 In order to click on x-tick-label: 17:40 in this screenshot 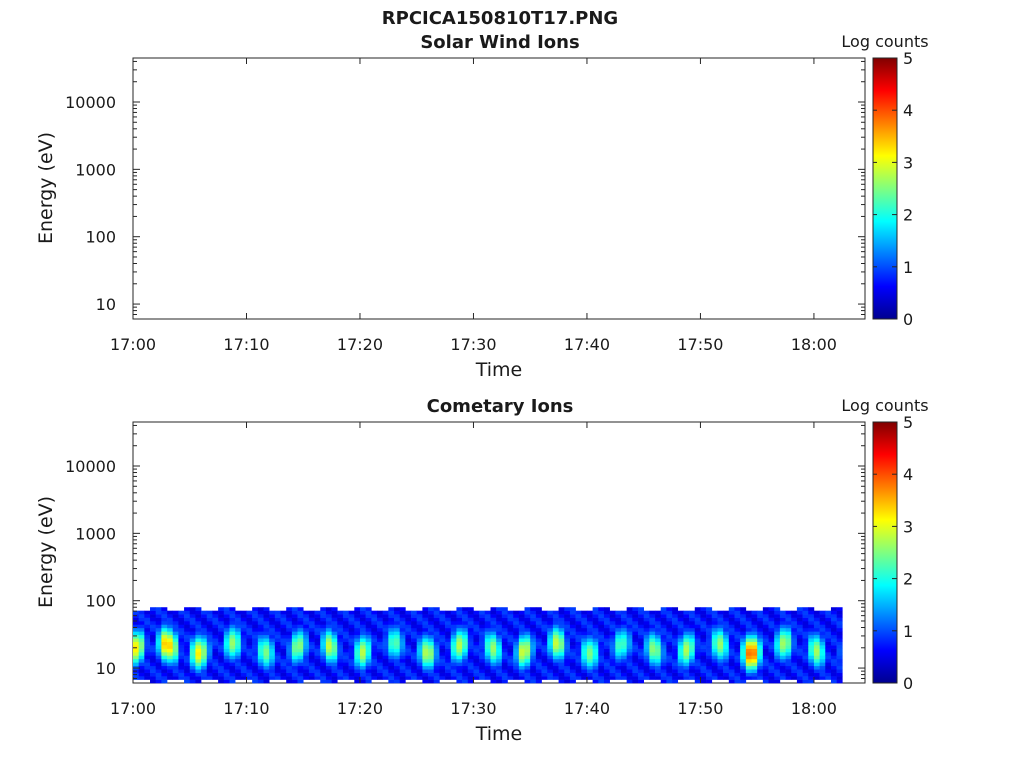, I will do `click(587, 344)`.